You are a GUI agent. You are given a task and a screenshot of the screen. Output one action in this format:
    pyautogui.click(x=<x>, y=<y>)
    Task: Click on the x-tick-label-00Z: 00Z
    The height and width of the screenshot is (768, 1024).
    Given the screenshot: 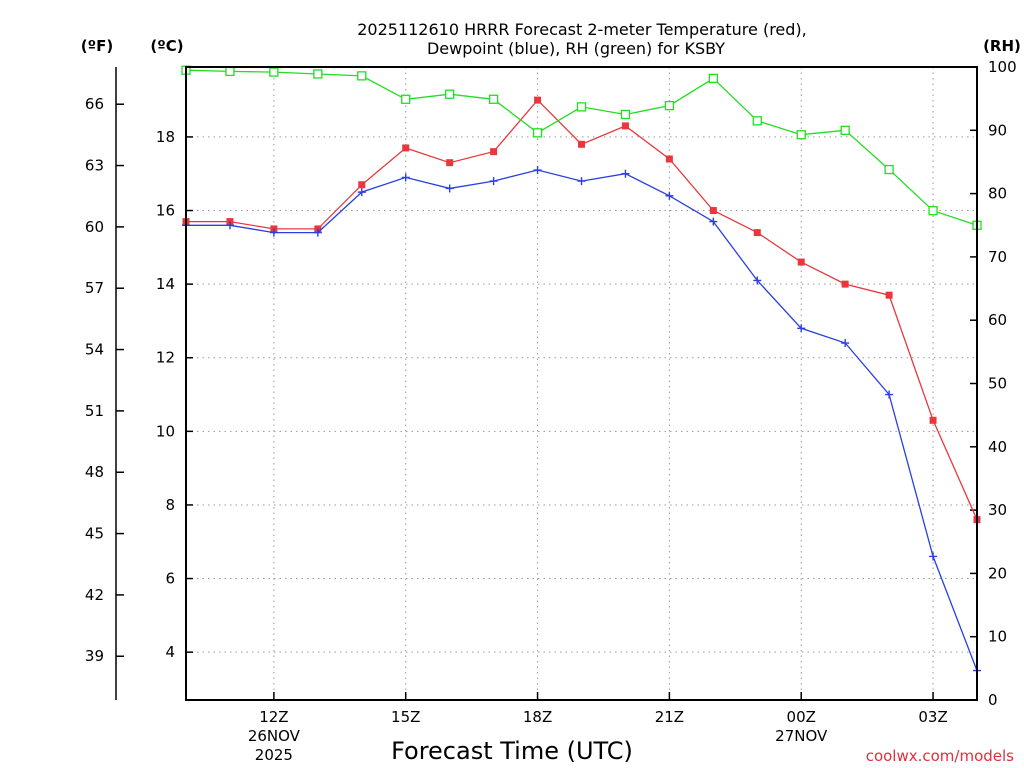 What is the action you would take?
    pyautogui.click(x=801, y=717)
    